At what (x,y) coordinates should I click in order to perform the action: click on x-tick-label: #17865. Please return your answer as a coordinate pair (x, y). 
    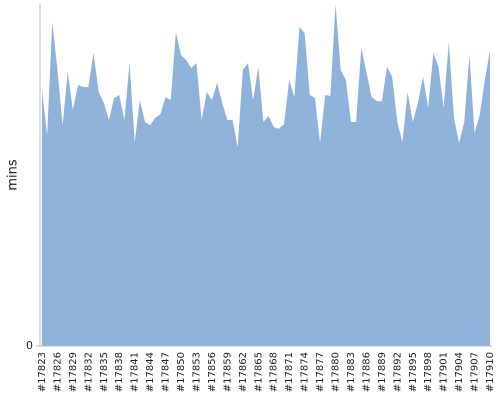
    Looking at the image, I should click on (258, 372).